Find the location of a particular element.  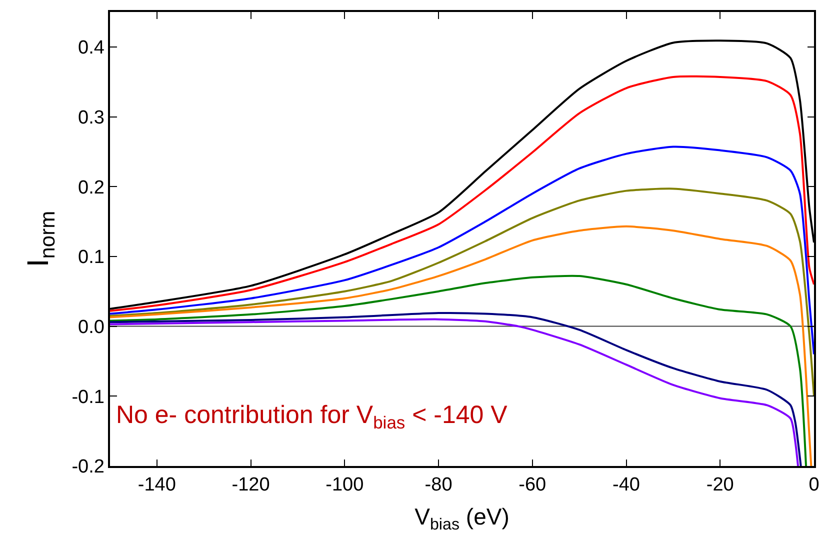

x-tick-label: -140 is located at coordinates (157, 485).